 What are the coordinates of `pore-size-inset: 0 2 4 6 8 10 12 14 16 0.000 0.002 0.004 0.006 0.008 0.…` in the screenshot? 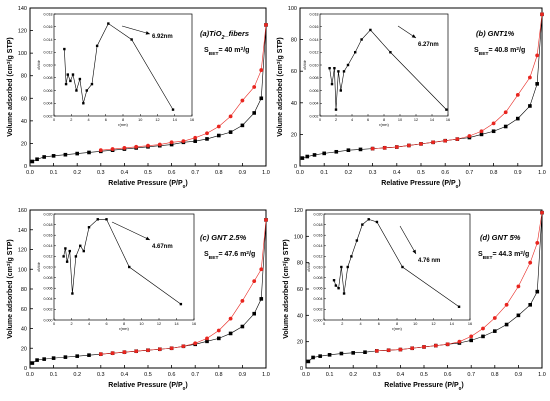 It's located at (116, 271).